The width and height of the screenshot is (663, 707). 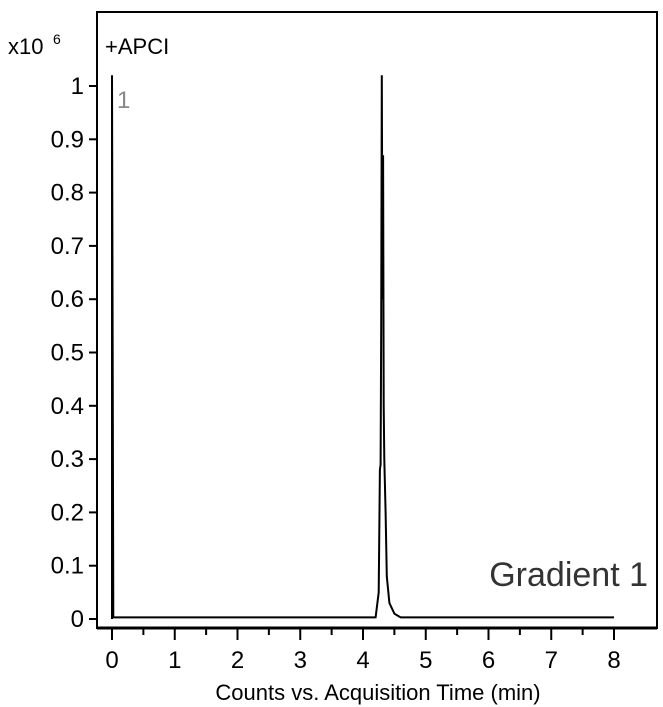 What do you see at coordinates (425, 660) in the screenshot?
I see `x-tick-label: 5` at bounding box center [425, 660].